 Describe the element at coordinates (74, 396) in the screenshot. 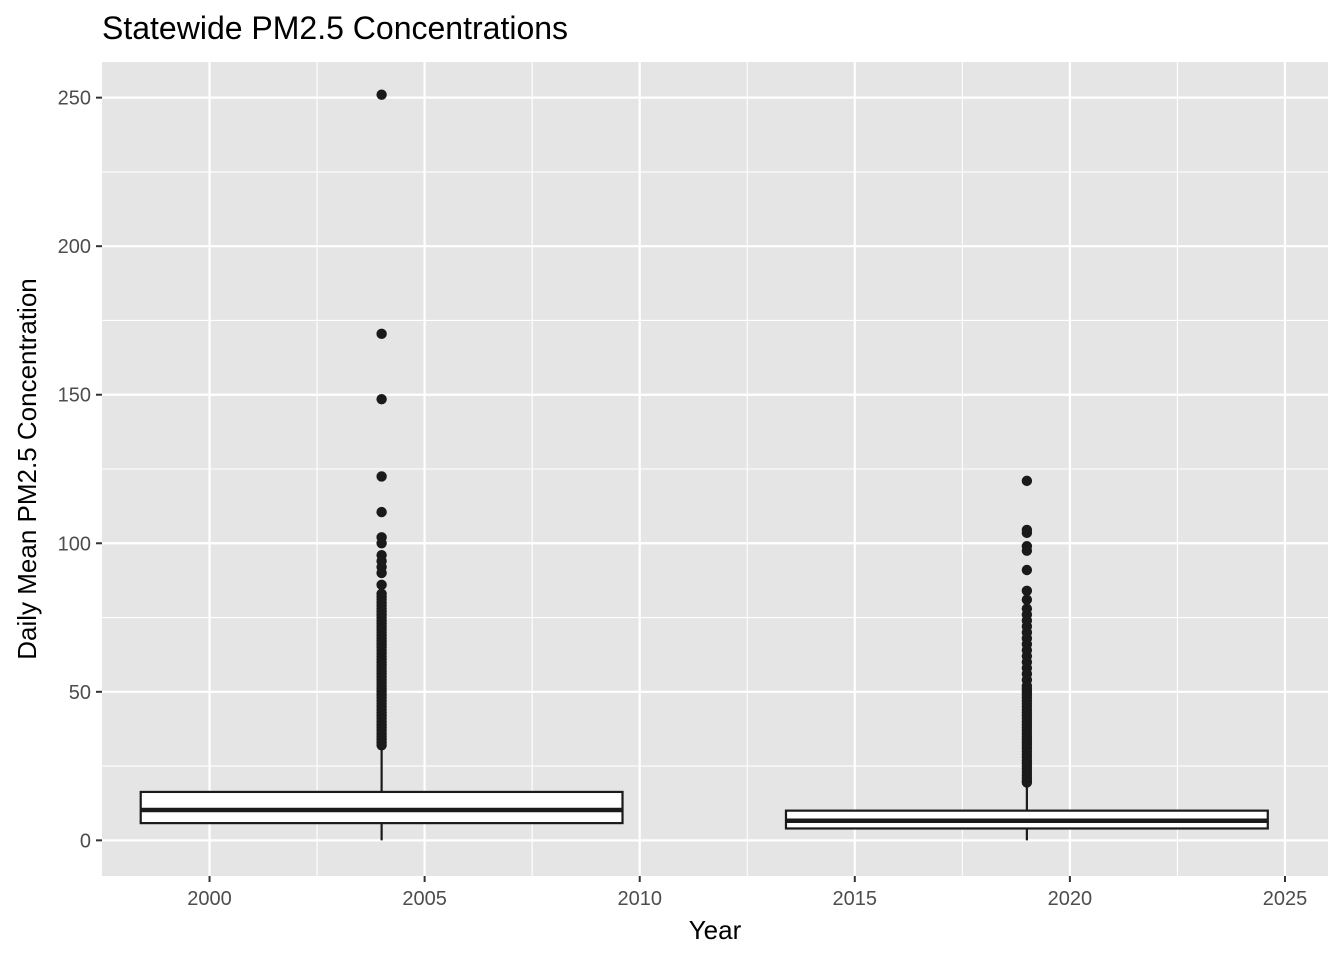

I see `y-tick-label: 150` at that location.